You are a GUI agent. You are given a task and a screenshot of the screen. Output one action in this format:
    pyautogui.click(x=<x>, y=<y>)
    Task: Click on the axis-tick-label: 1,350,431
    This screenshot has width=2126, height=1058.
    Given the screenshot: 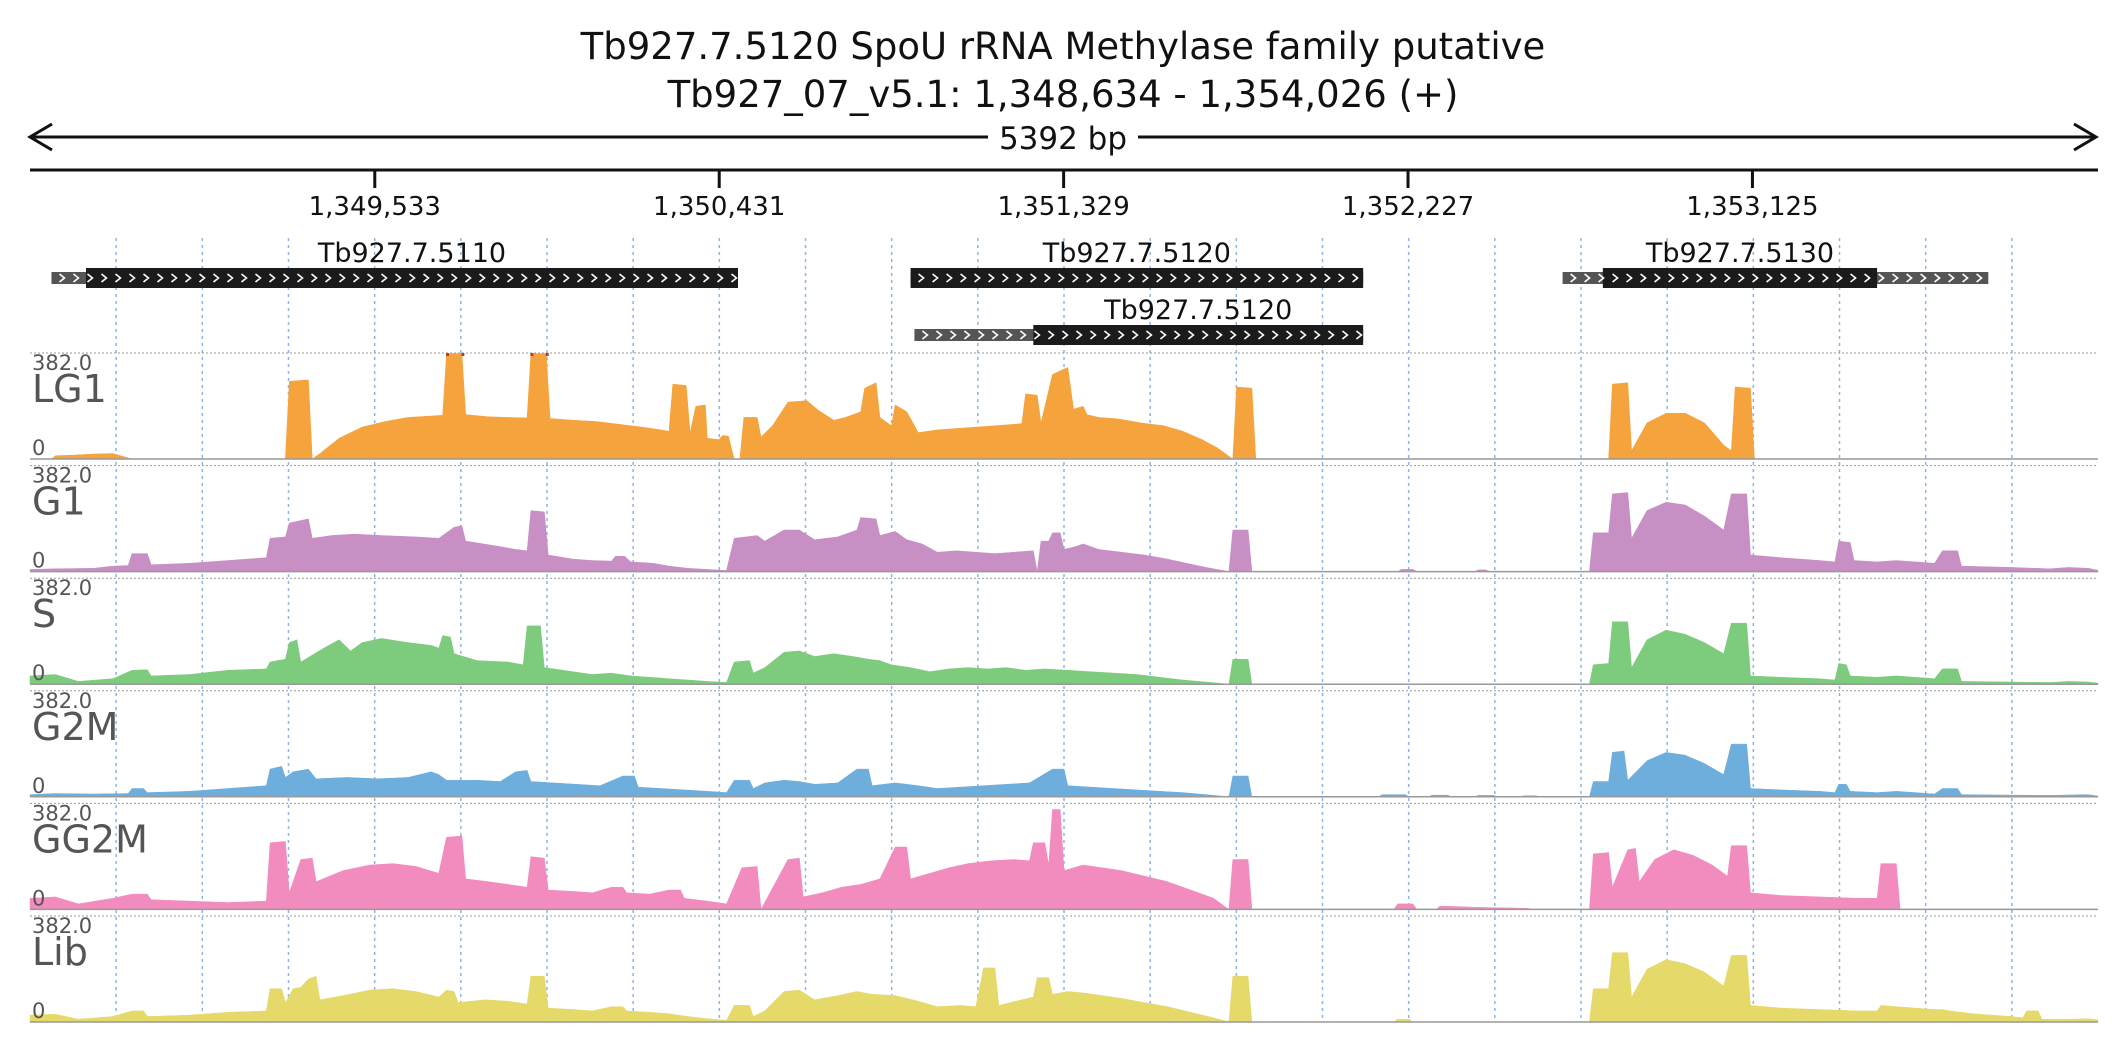 What is the action you would take?
    pyautogui.click(x=719, y=207)
    